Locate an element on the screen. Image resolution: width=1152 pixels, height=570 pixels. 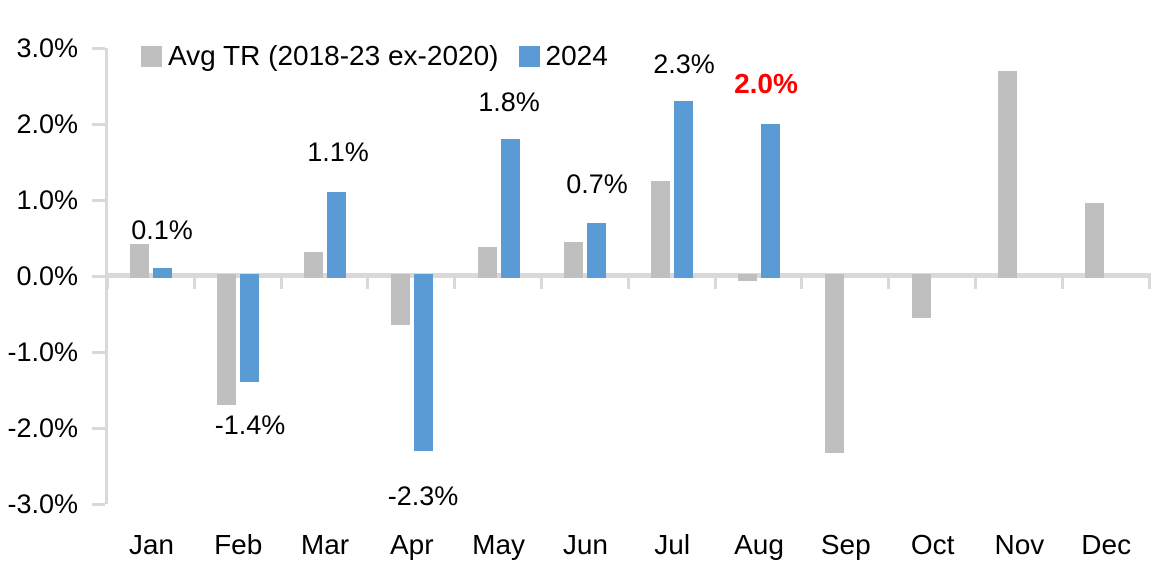
chart-legend: Avg TR (2018-23 ex-2020) 2024 is located at coordinates (374, 56).